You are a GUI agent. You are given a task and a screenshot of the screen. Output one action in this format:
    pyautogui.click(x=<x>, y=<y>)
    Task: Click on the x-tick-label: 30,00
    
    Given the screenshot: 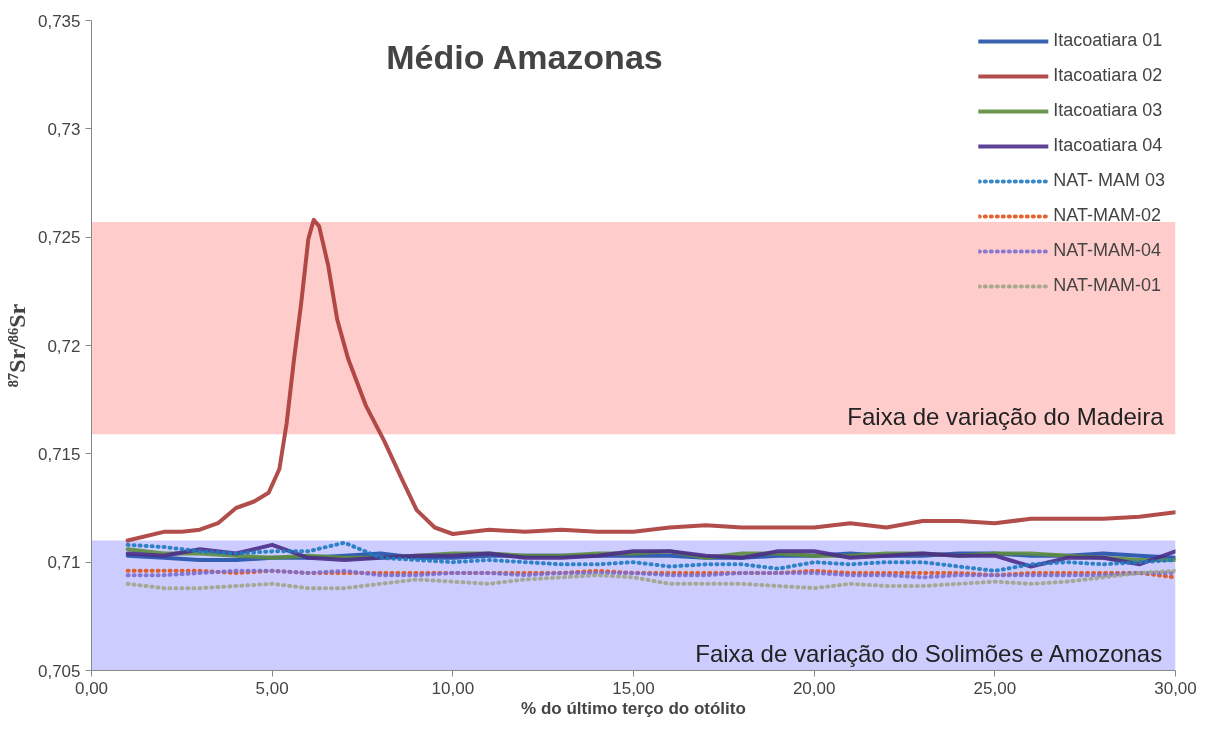 What is the action you would take?
    pyautogui.click(x=1175, y=688)
    